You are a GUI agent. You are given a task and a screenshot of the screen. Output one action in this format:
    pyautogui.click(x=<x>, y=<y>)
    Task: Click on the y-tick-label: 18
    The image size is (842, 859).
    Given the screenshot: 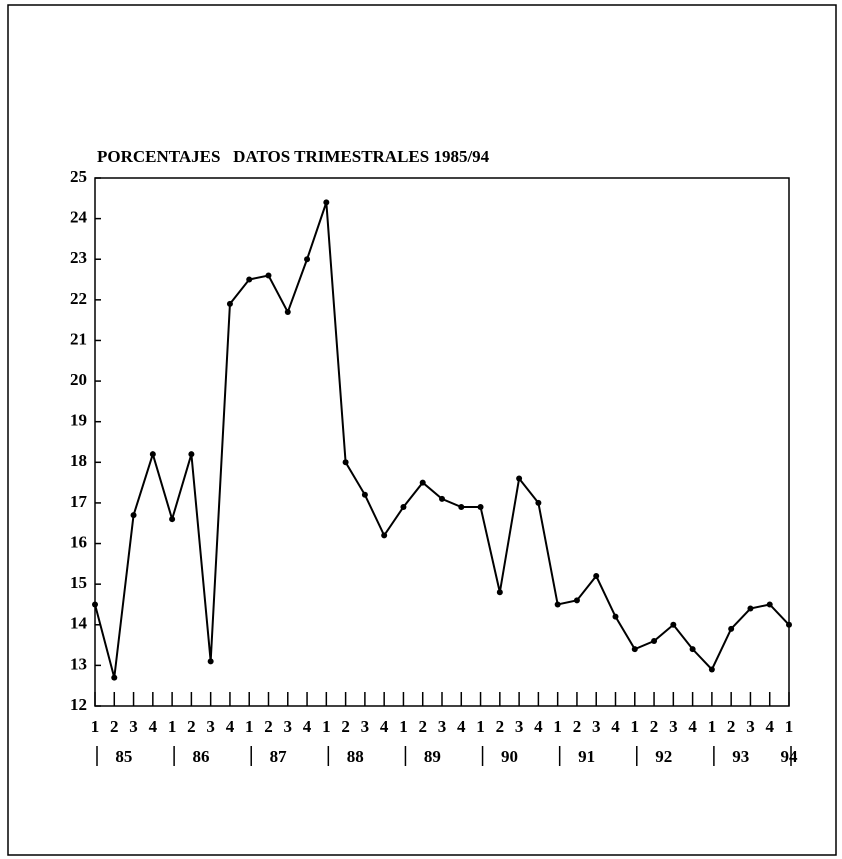 What is the action you would take?
    pyautogui.click(x=78, y=460)
    